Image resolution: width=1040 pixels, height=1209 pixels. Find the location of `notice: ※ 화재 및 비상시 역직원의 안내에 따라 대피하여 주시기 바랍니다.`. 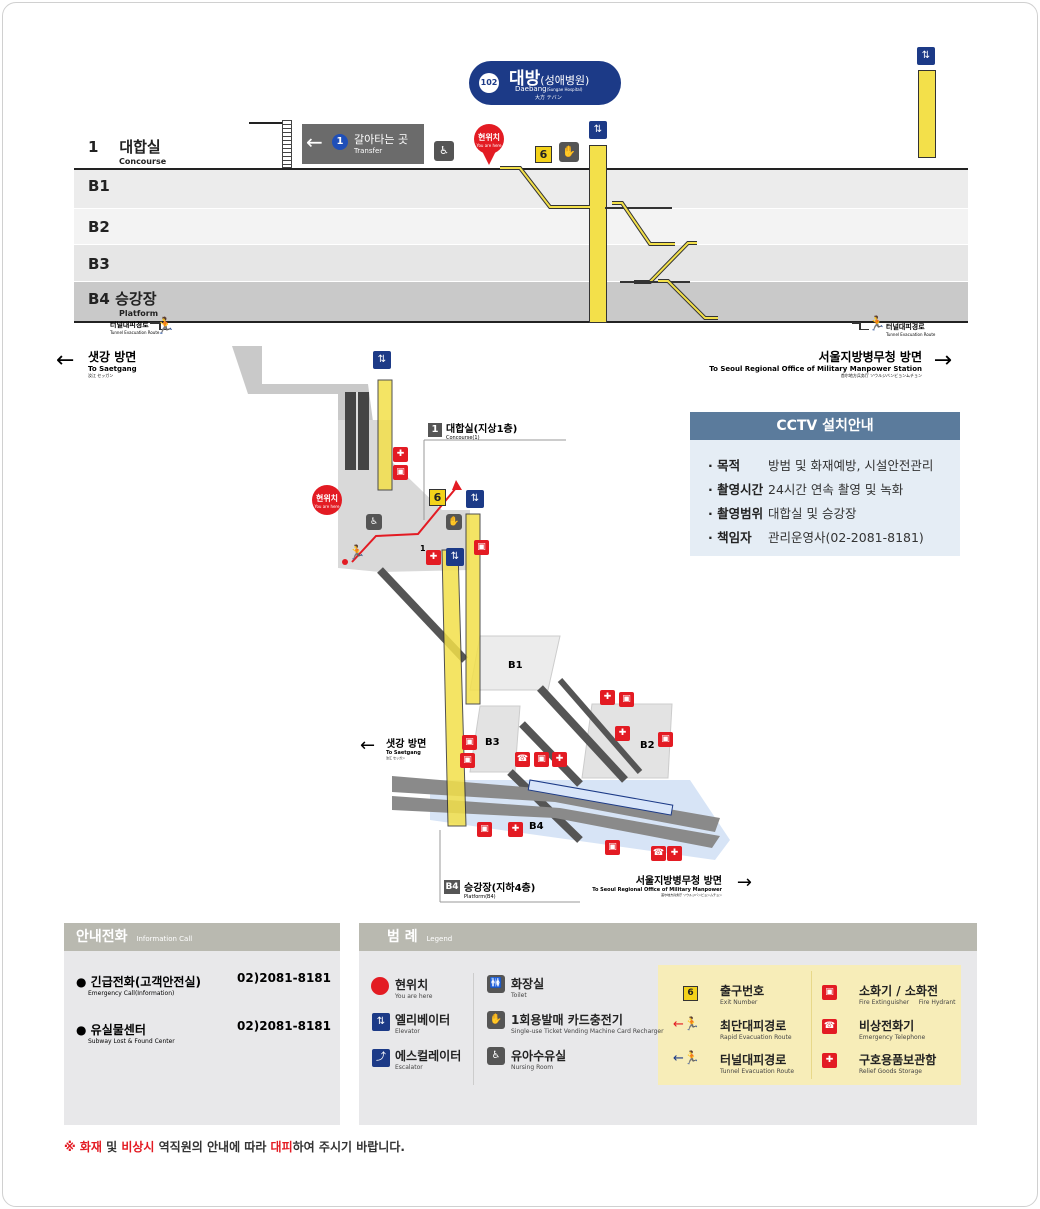

notice: ※ 화재 및 비상시 역직원의 안내에 따라 대피하여 주시기 바랍니다. is located at coordinates (234, 1146).